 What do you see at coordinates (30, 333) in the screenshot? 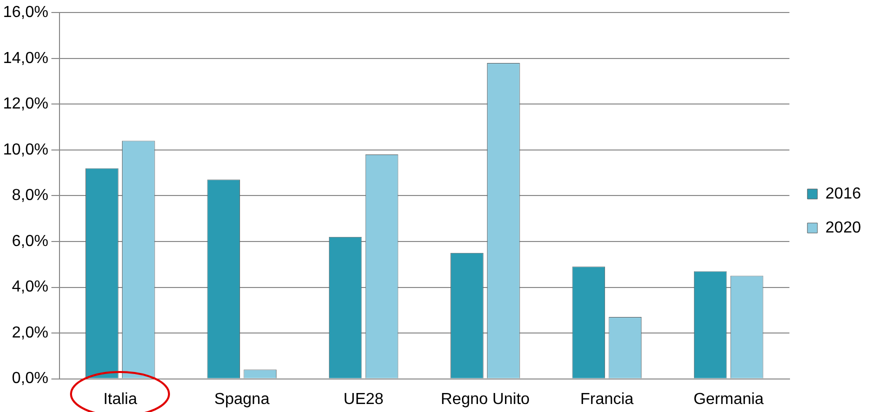
I see `y-tick-label: 2,0%` at bounding box center [30, 333].